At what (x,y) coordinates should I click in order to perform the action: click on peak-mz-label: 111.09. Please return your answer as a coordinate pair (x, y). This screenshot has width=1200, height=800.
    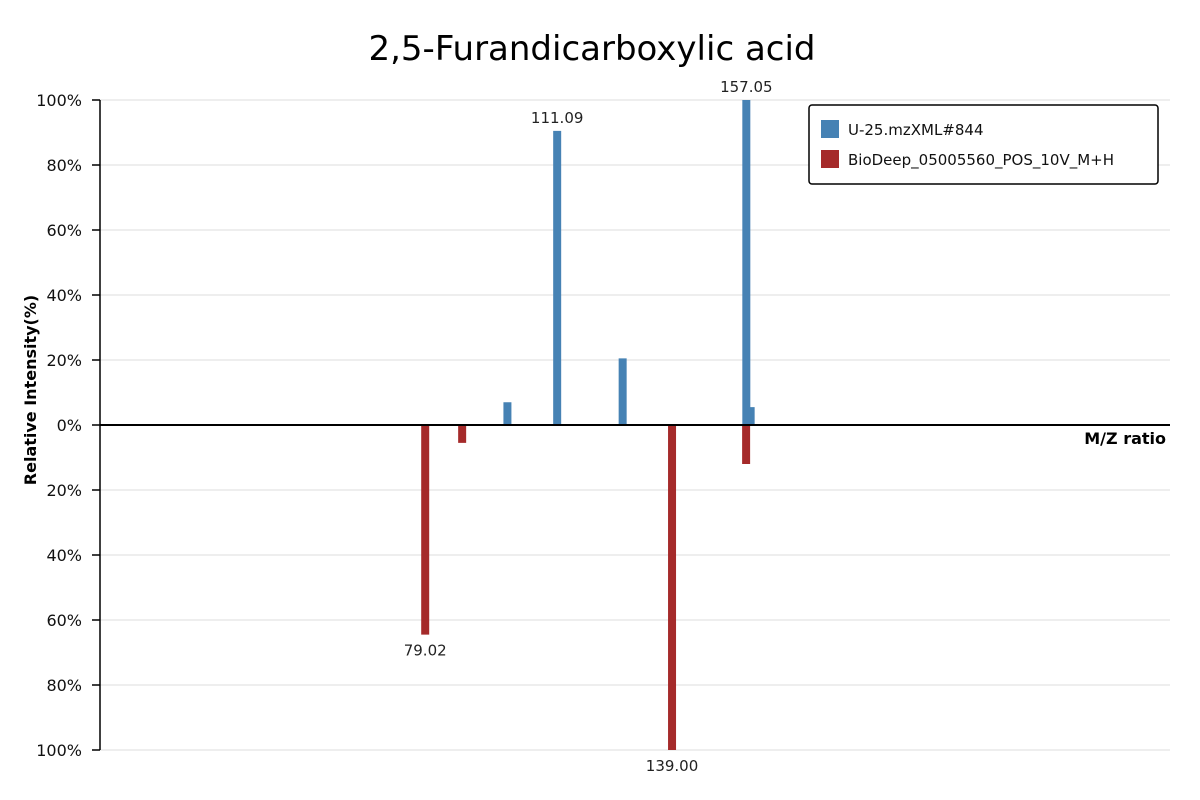
    Looking at the image, I should click on (557, 118).